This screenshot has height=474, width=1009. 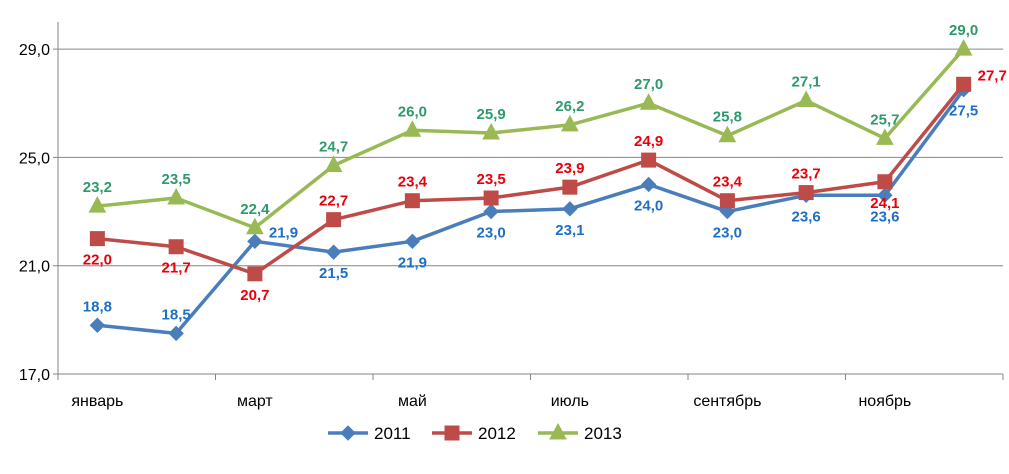 I want to click on x-tick-label: июль, so click(x=570, y=401).